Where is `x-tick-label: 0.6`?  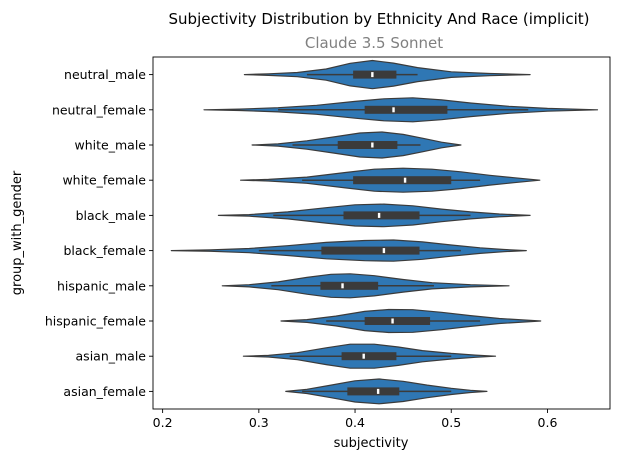
x-tick-label: 0.6 is located at coordinates (548, 422).